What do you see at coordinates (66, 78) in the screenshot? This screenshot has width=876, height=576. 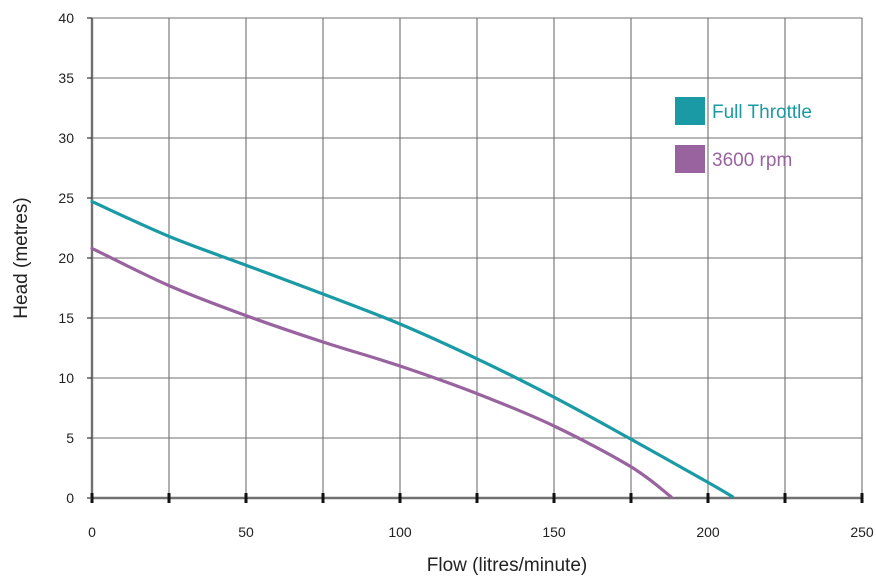 I see `y-tick-label: 35` at bounding box center [66, 78].